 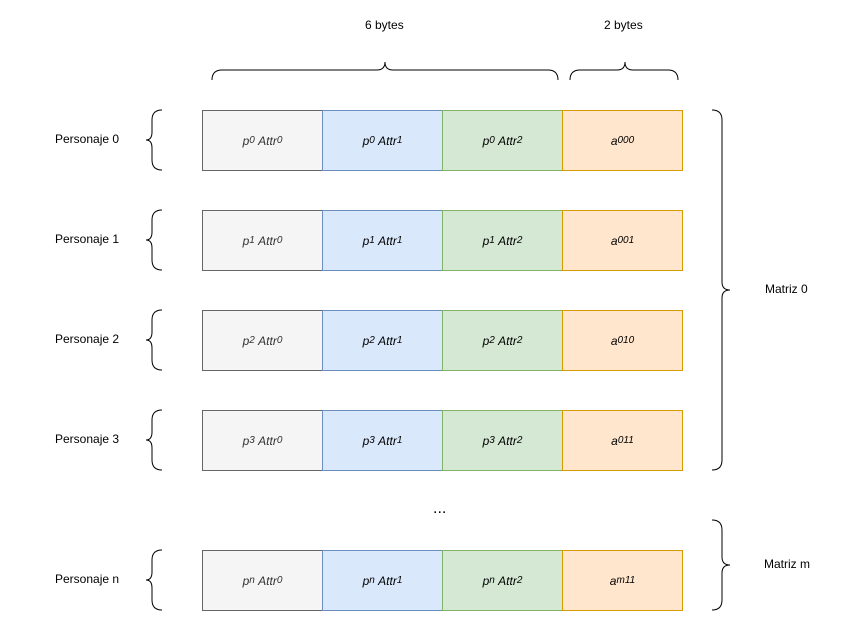 What do you see at coordinates (87, 579) in the screenshot?
I see `row-label-4: Personaje n` at bounding box center [87, 579].